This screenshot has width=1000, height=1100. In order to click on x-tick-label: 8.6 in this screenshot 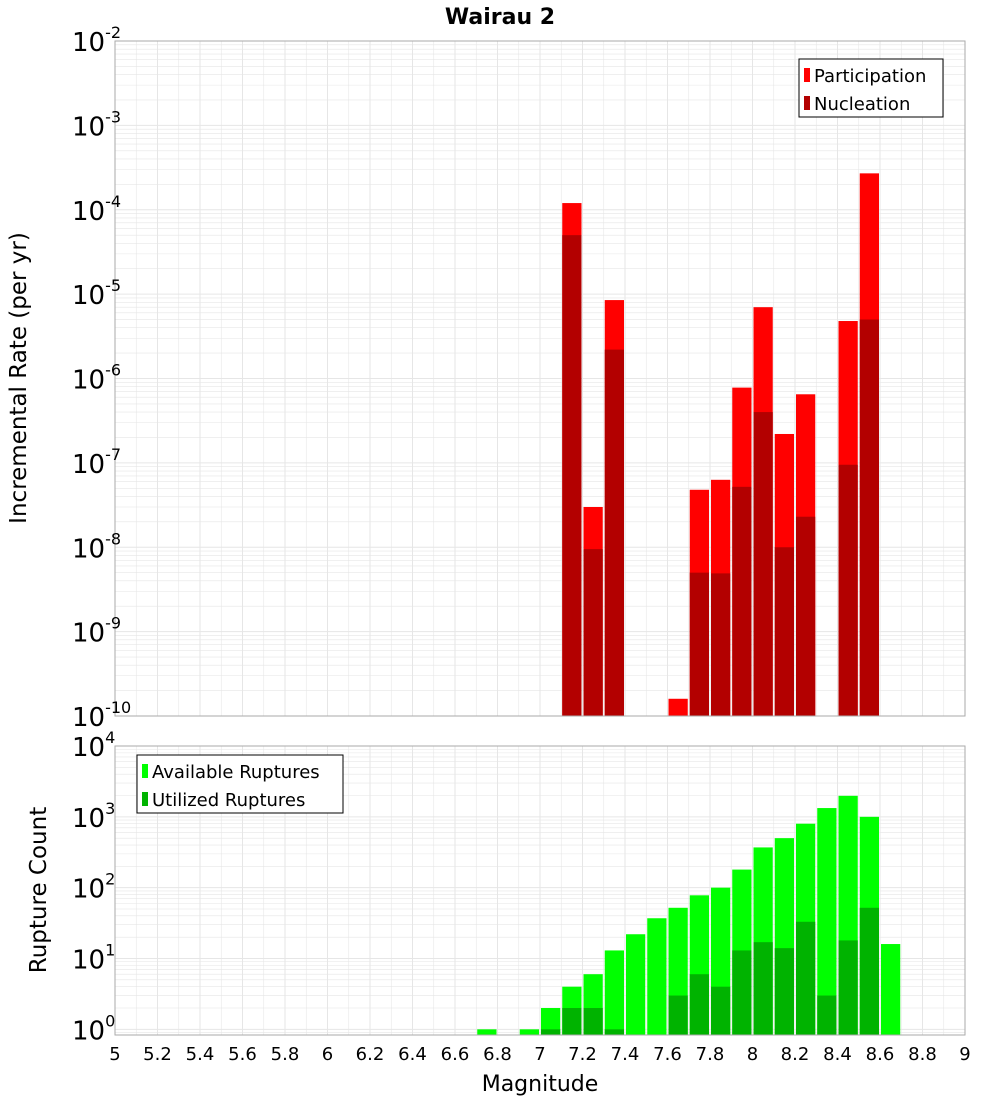, I will do `click(880, 1054)`.